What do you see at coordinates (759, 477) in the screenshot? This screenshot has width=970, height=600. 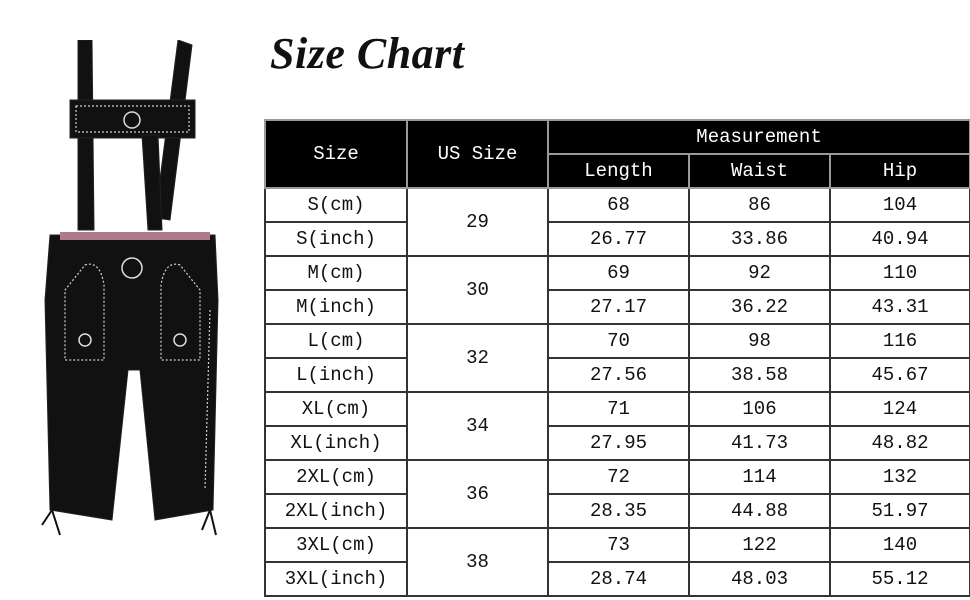 I see `waist-cell: 114` at bounding box center [759, 477].